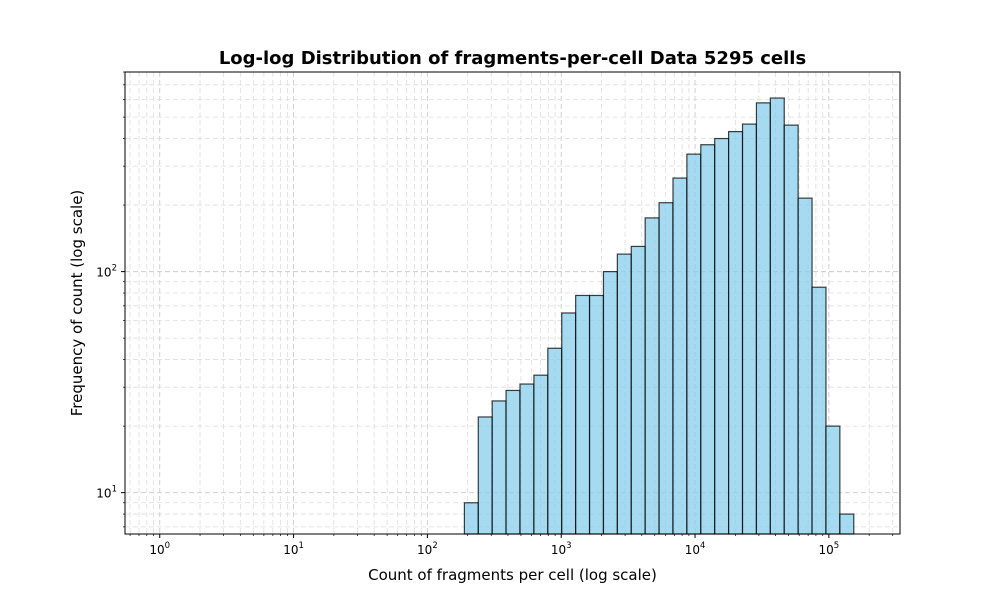  What do you see at coordinates (829, 549) in the screenshot?
I see `x-tick-label: 10⁵` at bounding box center [829, 549].